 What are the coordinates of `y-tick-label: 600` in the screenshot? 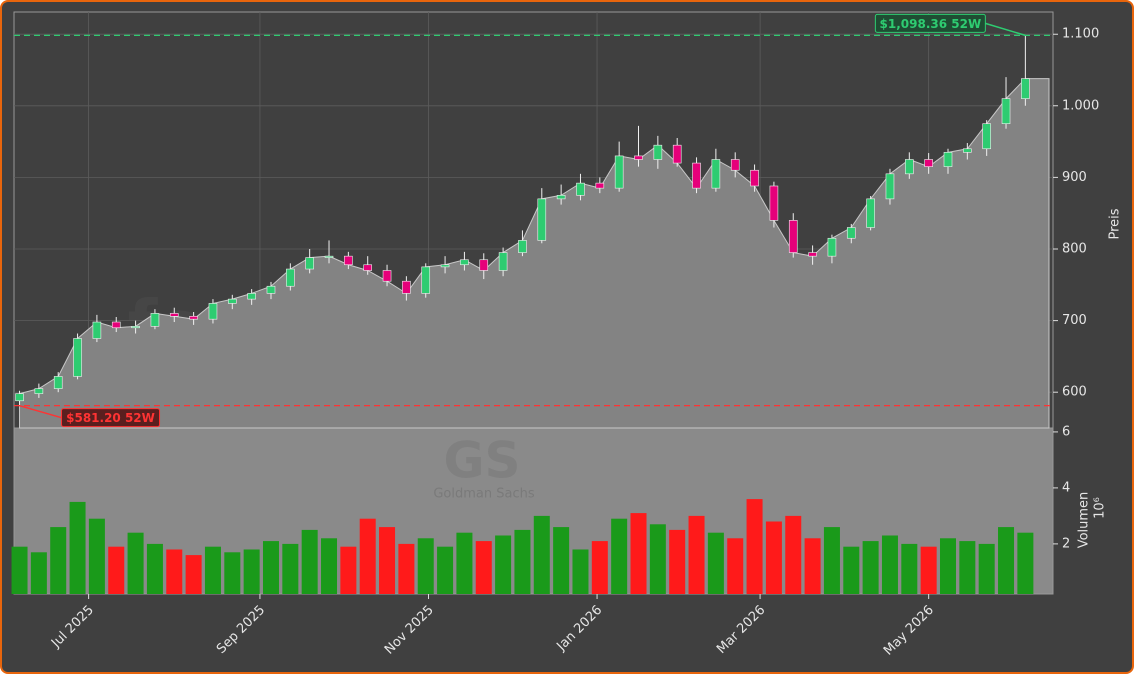 It's located at (1074, 392).